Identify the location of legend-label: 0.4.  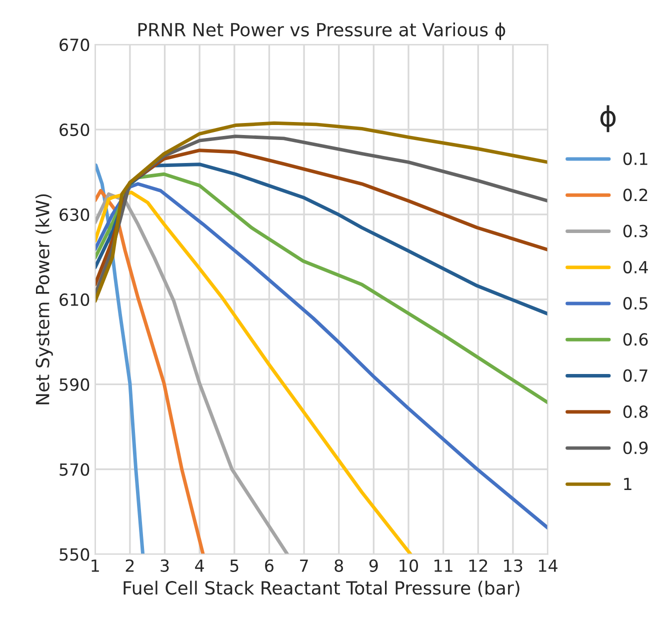
(635, 267).